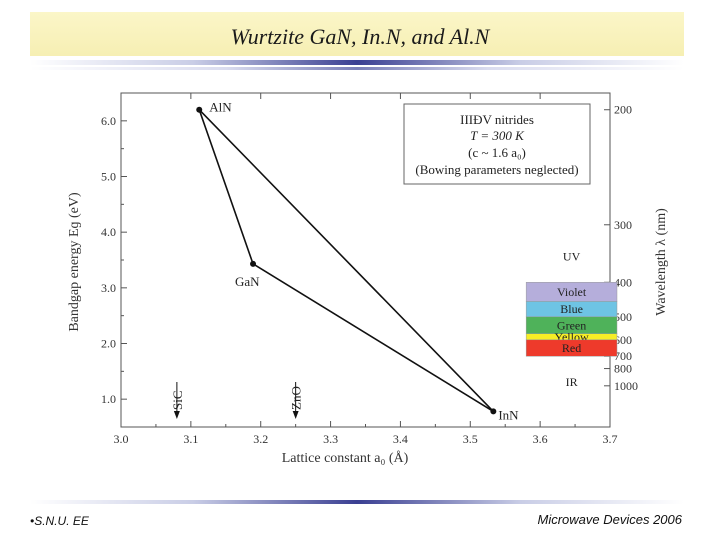 The image size is (720, 540). I want to click on y2-axis-label: Wavelength λ (nm), so click(661, 262).